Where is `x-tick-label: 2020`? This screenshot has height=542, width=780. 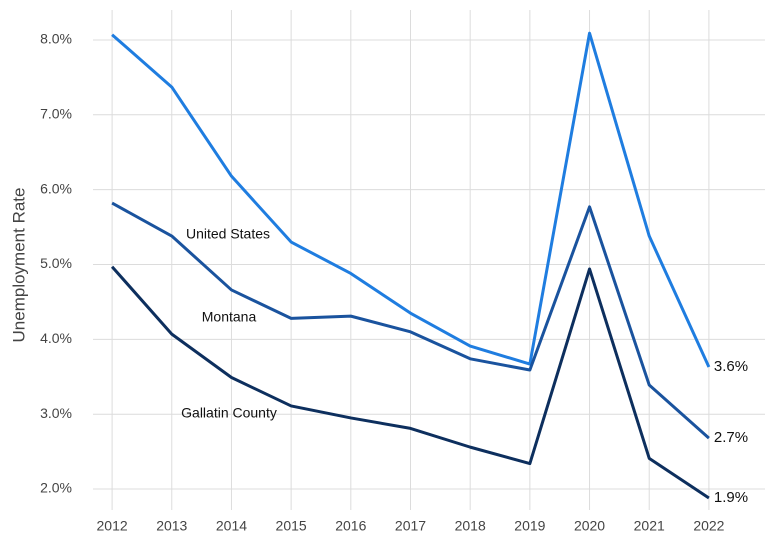
x-tick-label: 2020 is located at coordinates (589, 526).